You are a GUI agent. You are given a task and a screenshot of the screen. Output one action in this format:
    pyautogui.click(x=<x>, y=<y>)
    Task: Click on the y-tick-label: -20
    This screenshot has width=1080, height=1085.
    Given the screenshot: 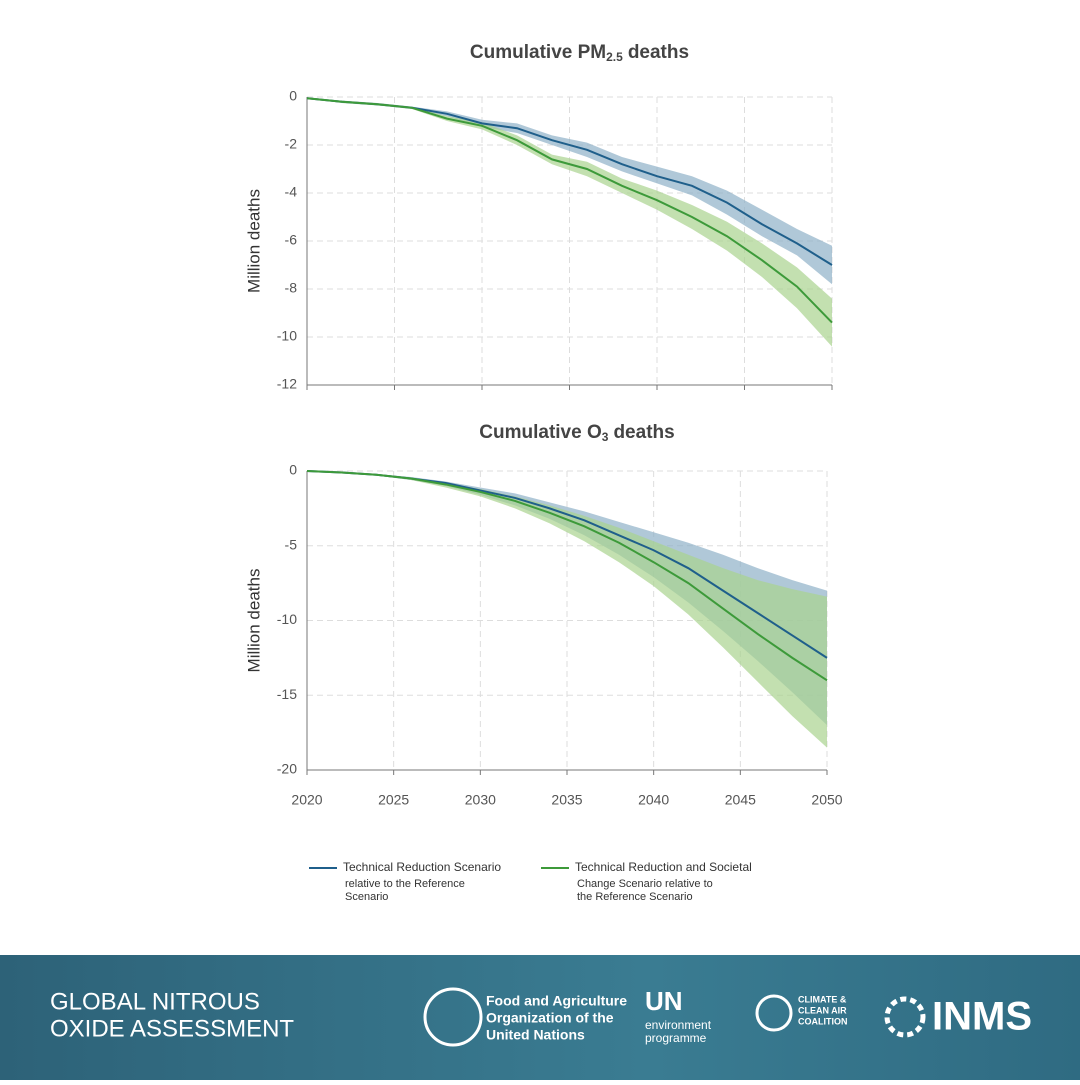 What is the action you would take?
    pyautogui.click(x=287, y=769)
    